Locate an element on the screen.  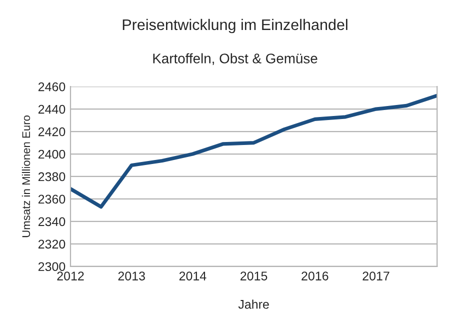
y-axis-title: Umsatz in Millionen Euro is located at coordinates (26, 177).